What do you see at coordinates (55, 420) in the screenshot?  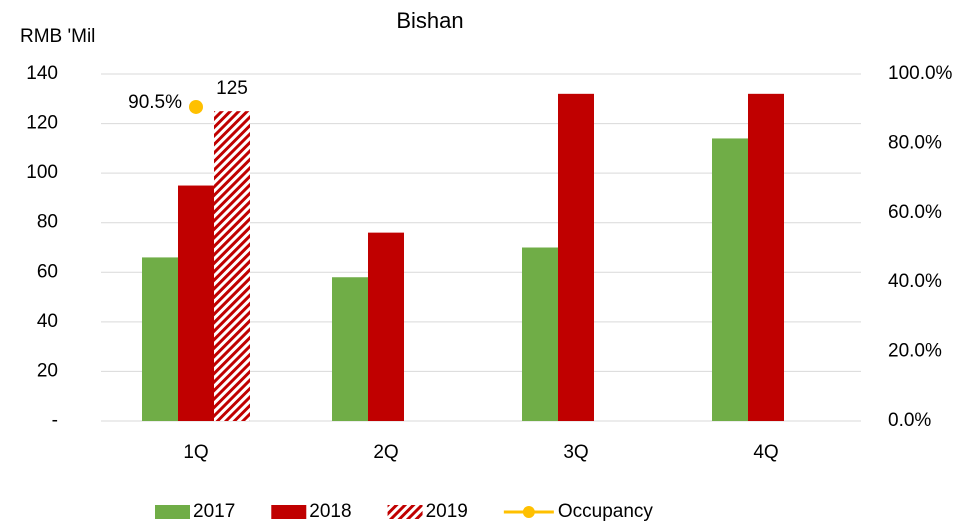 I see `y-tick-label: -` at bounding box center [55, 420].